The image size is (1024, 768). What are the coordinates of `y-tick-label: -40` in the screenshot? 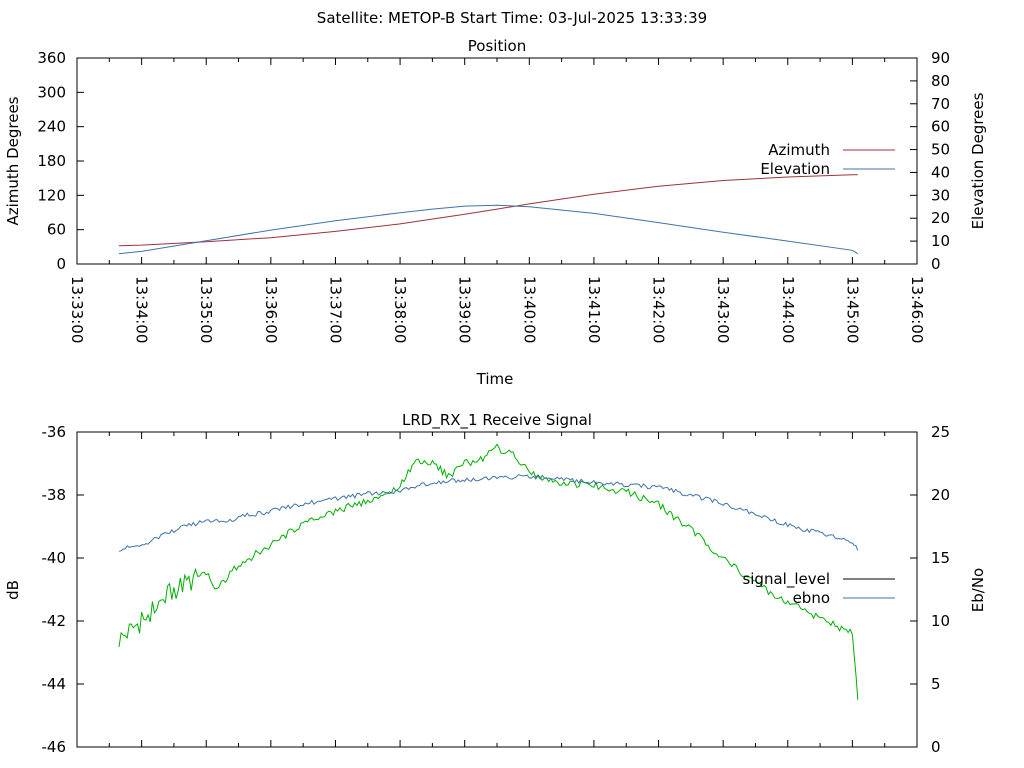 It's located at (54, 558).